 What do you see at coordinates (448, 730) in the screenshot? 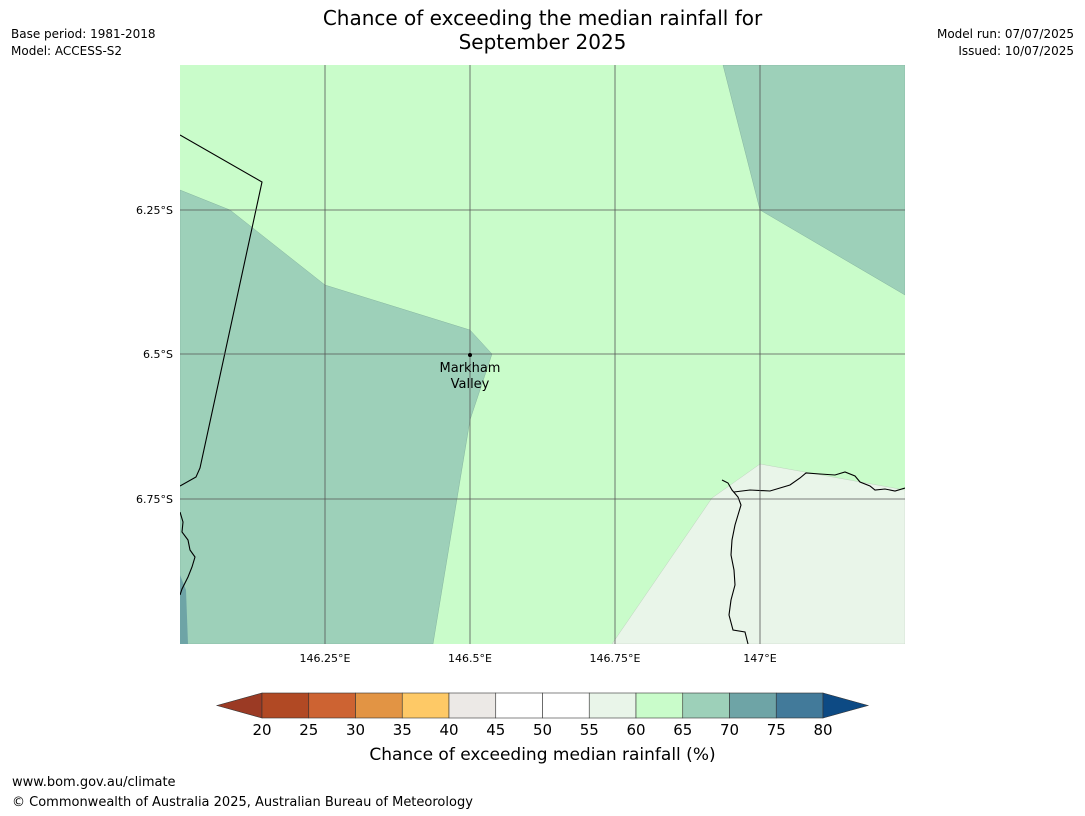
I see `colorbar-tick-label: 40` at bounding box center [448, 730].